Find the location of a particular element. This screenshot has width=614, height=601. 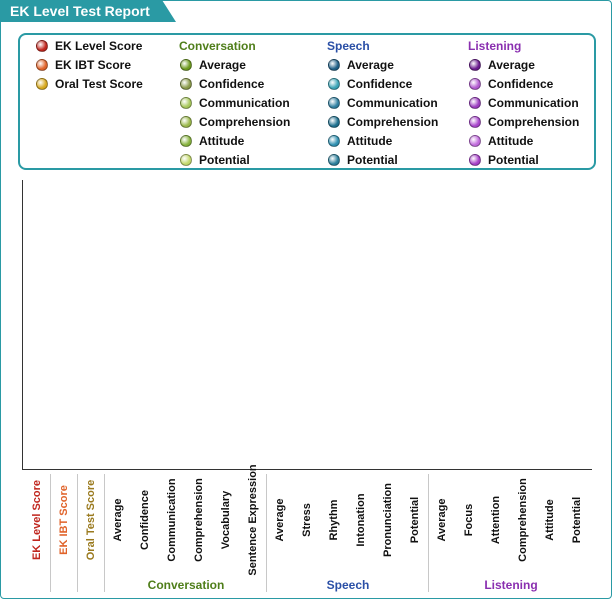

axis-label-listening-3: Comprehension is located at coordinates (522, 520).